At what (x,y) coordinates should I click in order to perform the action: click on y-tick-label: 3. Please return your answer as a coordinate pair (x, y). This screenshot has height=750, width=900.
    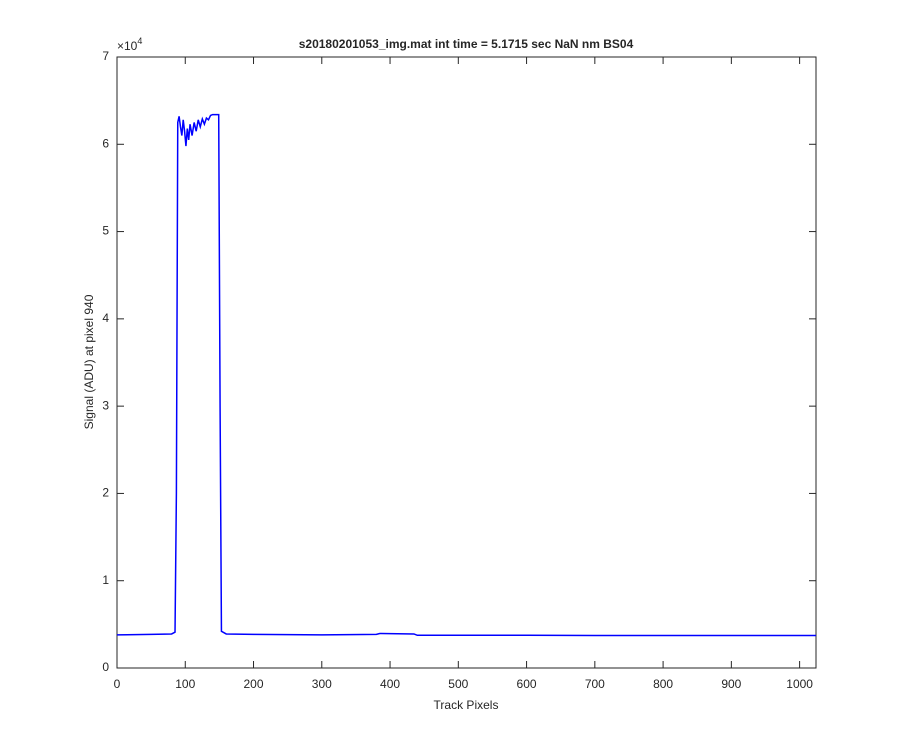
    Looking at the image, I should click on (105, 405).